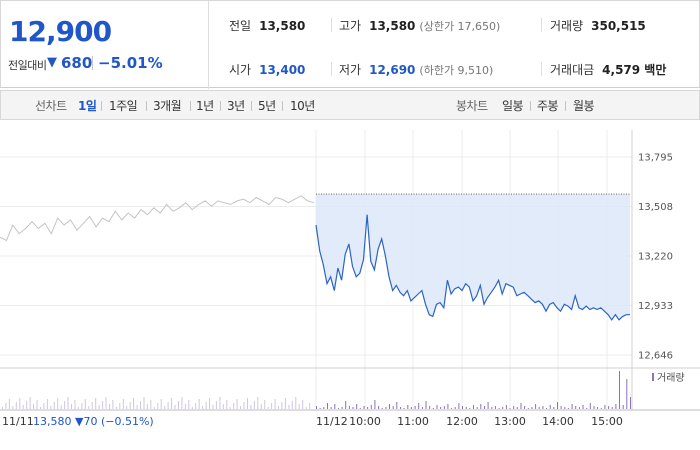 Image resolution: width=700 pixels, height=450 pixels. I want to click on down-arrow-icon: ▼, so click(52, 62).